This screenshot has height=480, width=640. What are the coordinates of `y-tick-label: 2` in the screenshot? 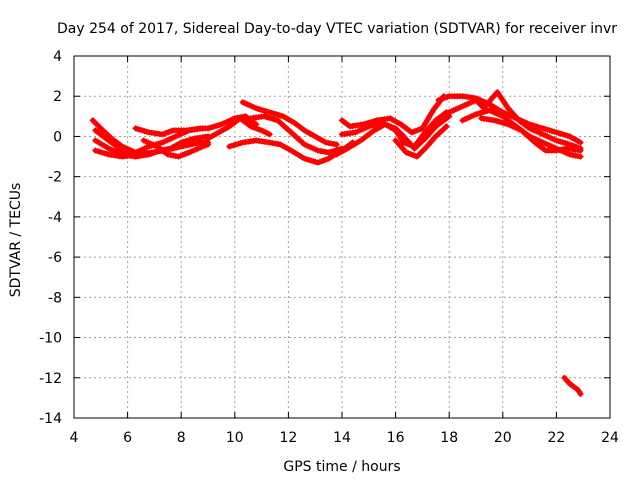 It's located at (57, 97).